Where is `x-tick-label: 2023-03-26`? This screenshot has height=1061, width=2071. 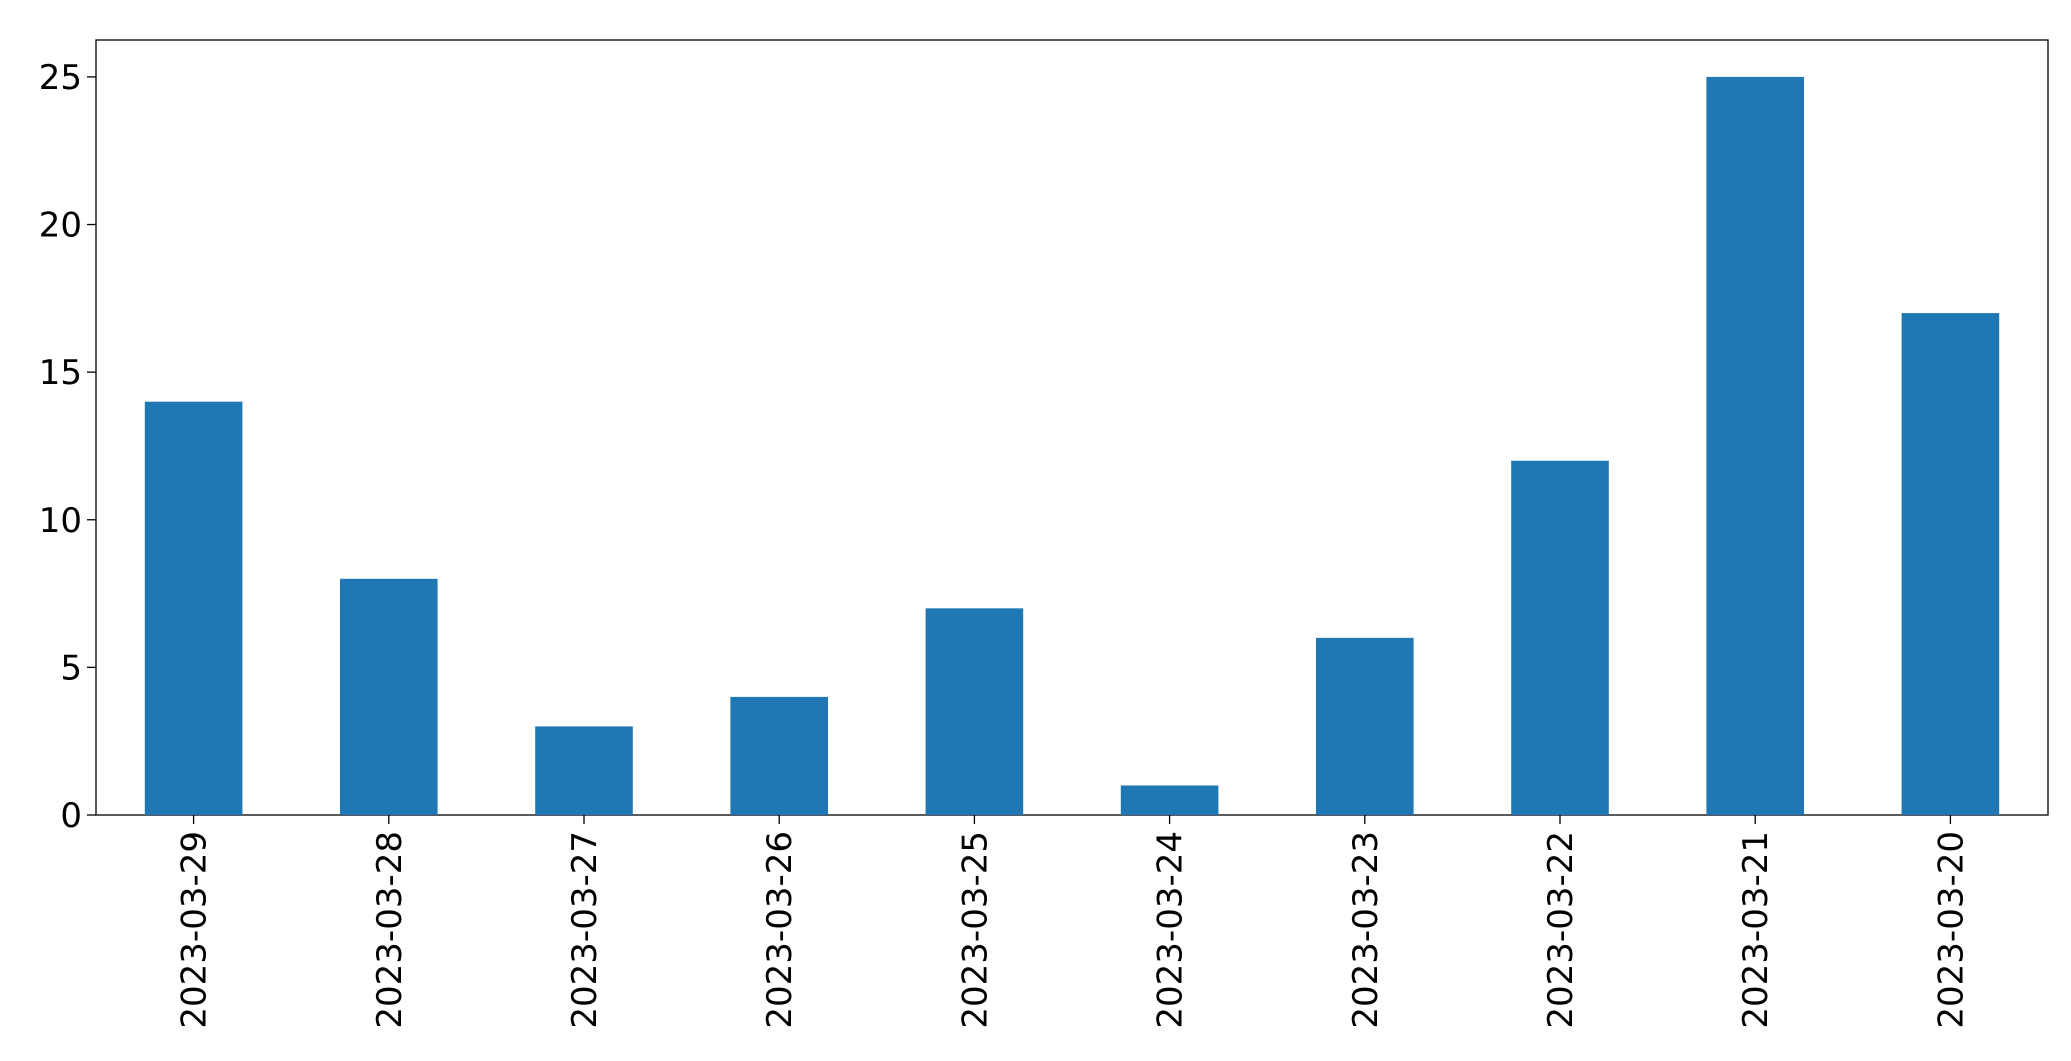
x-tick-label: 2023-03-26 is located at coordinates (780, 930).